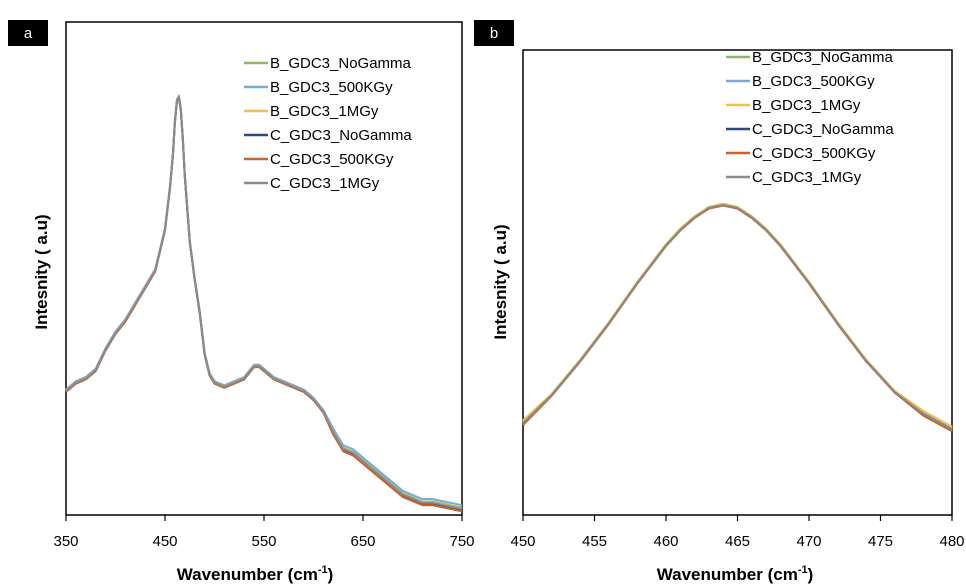 The height and width of the screenshot is (584, 966). What do you see at coordinates (737, 532) in the screenshot?
I see `panel-b-x-ticks: 450 455 460 465 470 475 480` at bounding box center [737, 532].